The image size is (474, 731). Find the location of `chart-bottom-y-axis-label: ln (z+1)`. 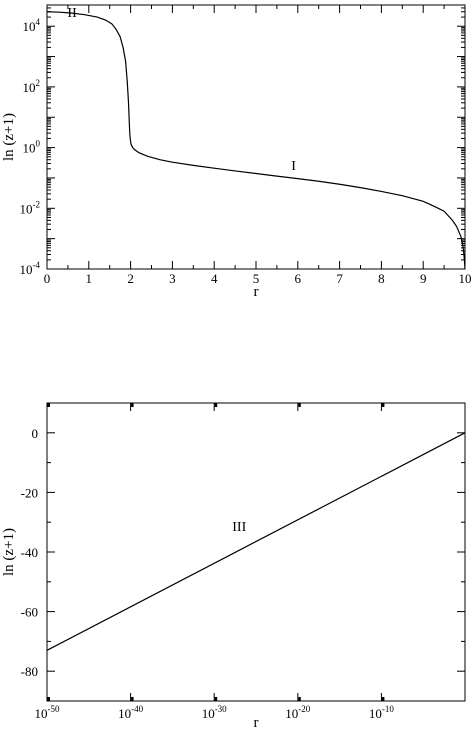

chart-bottom-y-axis-label: ln (z+1) is located at coordinates (9, 552).